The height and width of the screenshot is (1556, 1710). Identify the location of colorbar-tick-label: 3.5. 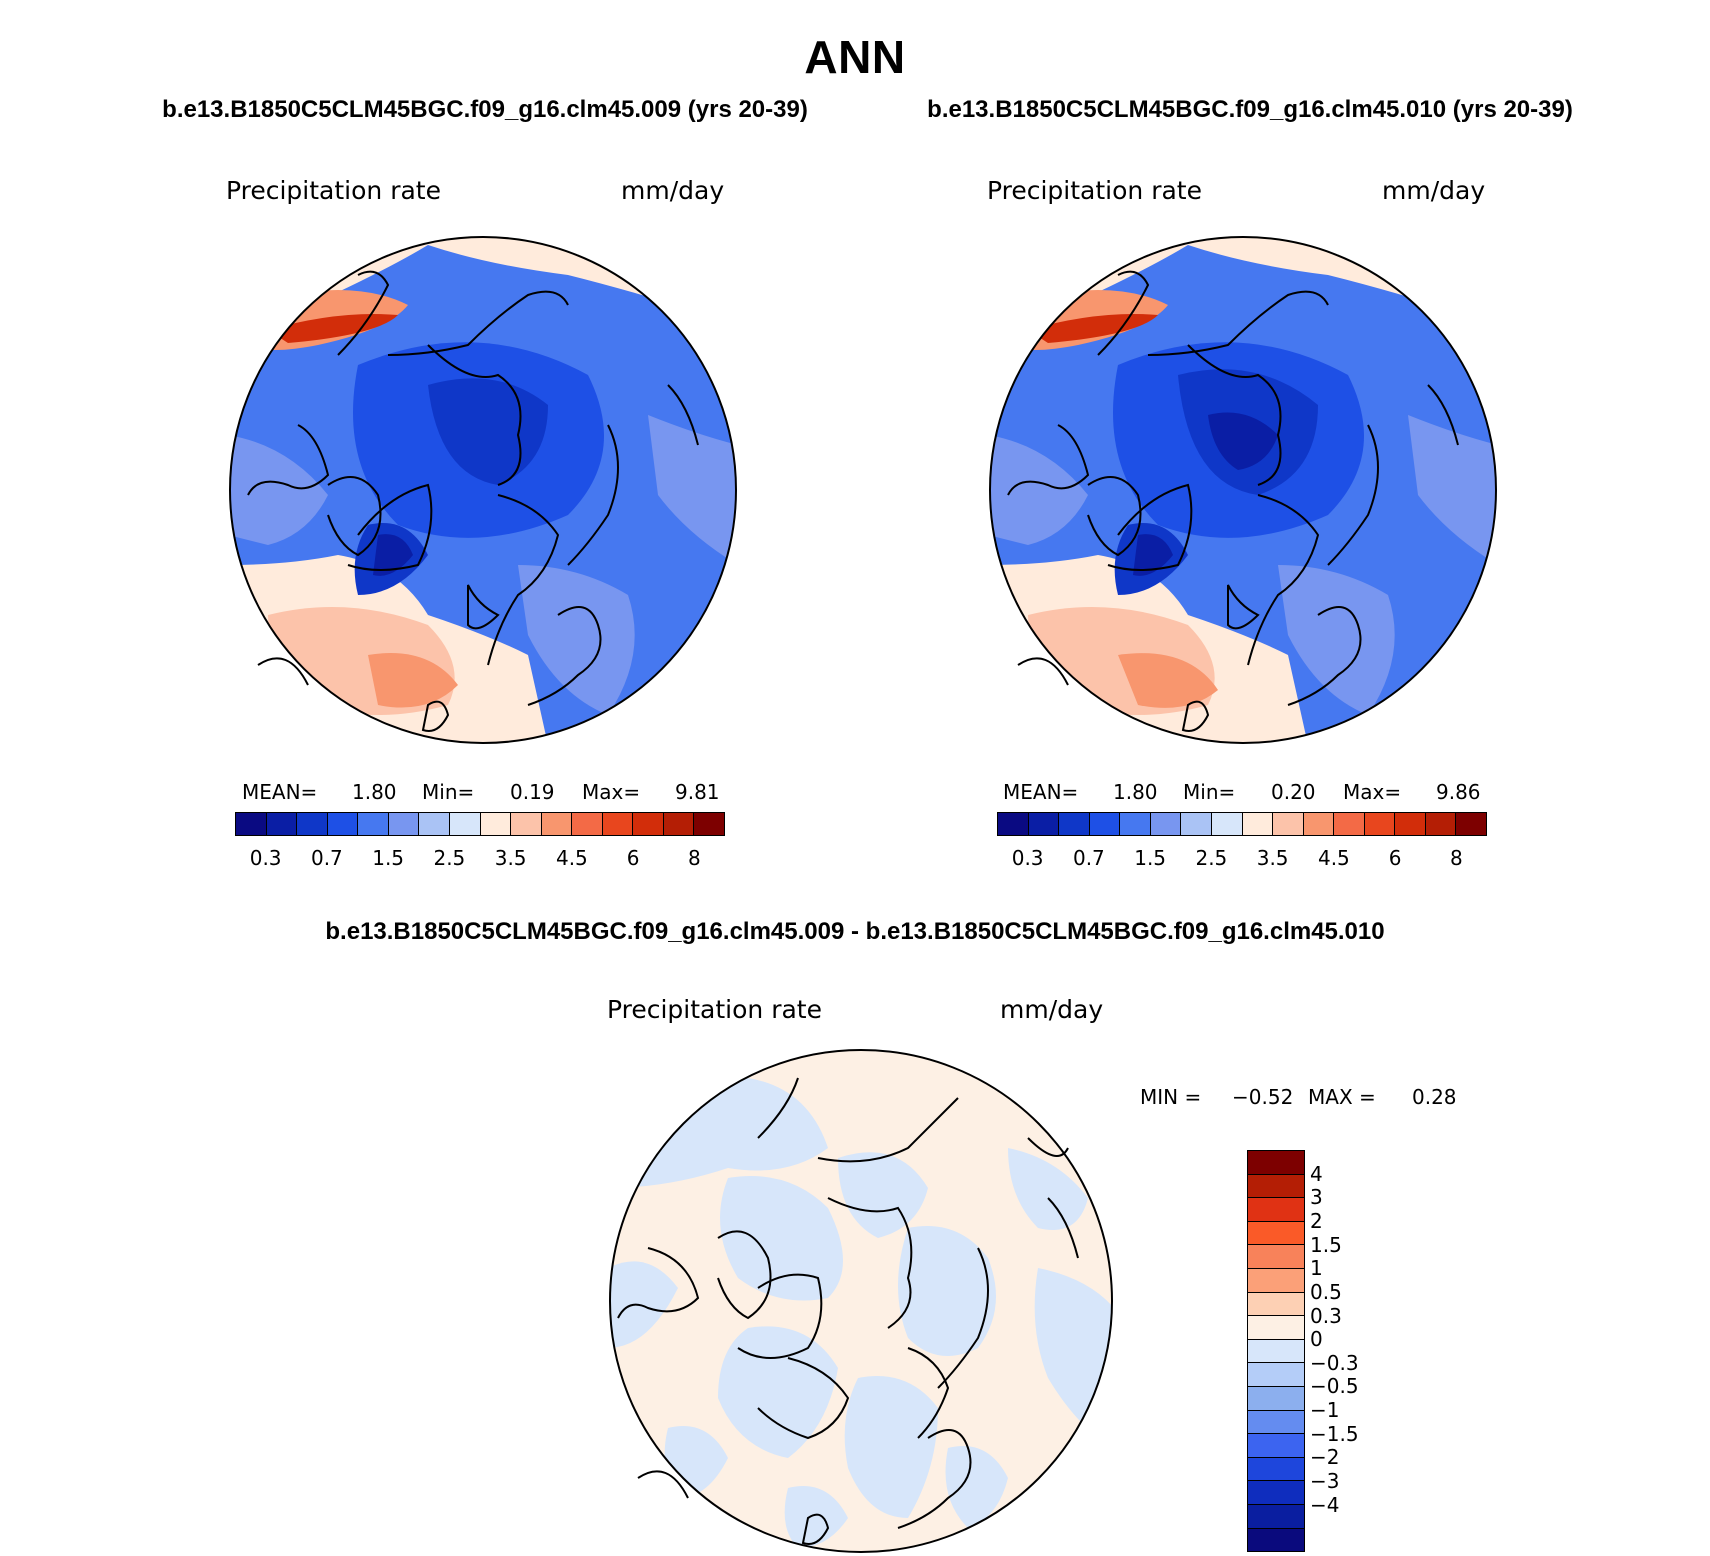
(510, 858).